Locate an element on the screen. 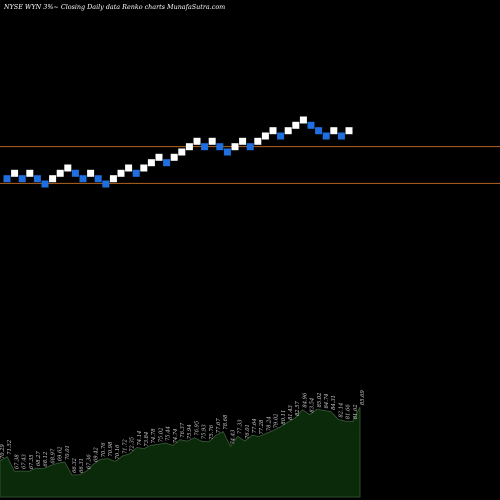 This screenshot has width=500, height=500. volume-label: 70.01 is located at coordinates (68, 452).